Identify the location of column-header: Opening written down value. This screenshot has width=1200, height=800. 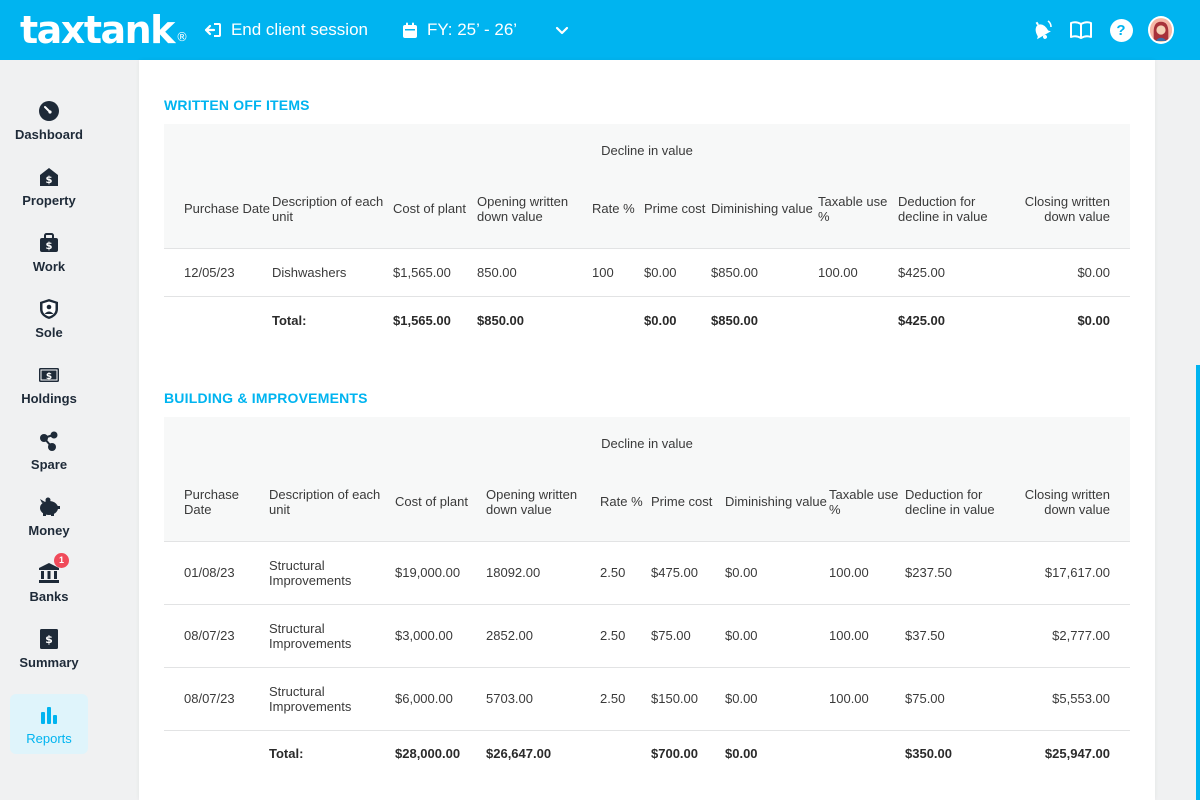
(534, 209).